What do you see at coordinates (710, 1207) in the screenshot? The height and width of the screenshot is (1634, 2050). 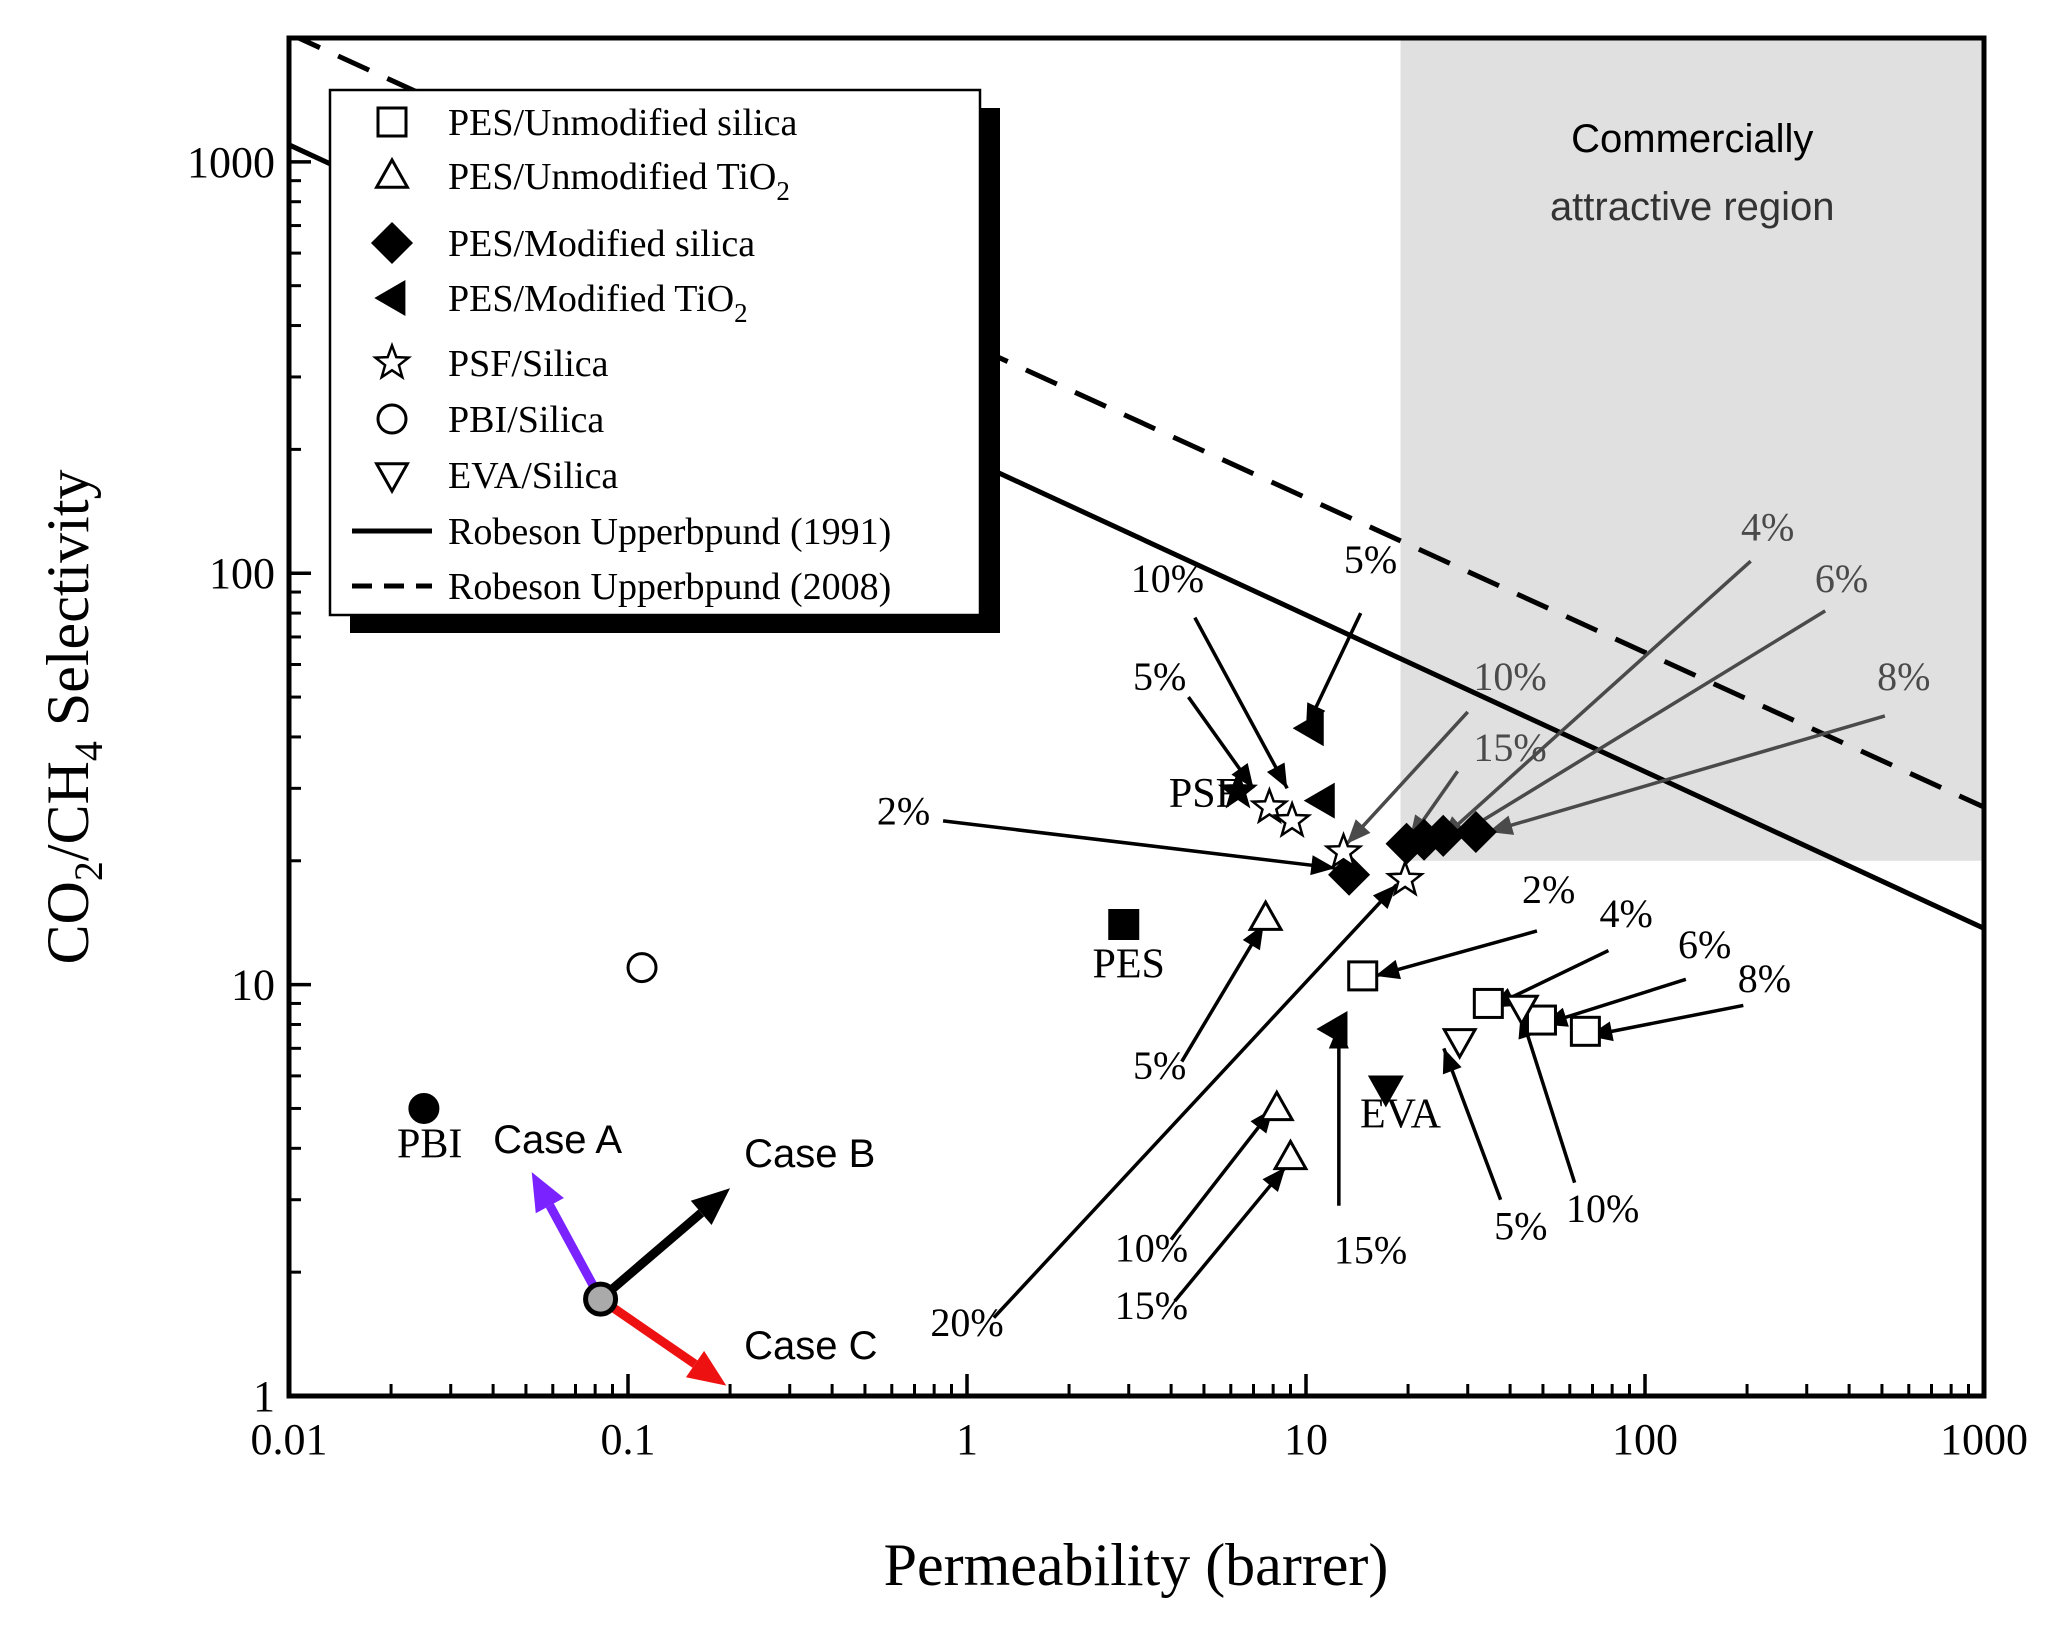 I see `case-b-arrow-head` at bounding box center [710, 1207].